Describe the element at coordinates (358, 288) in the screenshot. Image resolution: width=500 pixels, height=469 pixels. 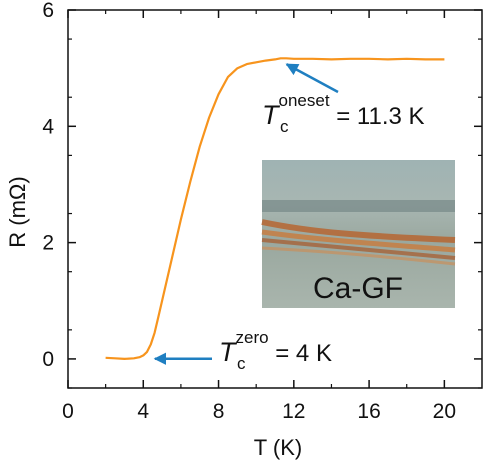
I see `inset-label: Ca-GF` at that location.